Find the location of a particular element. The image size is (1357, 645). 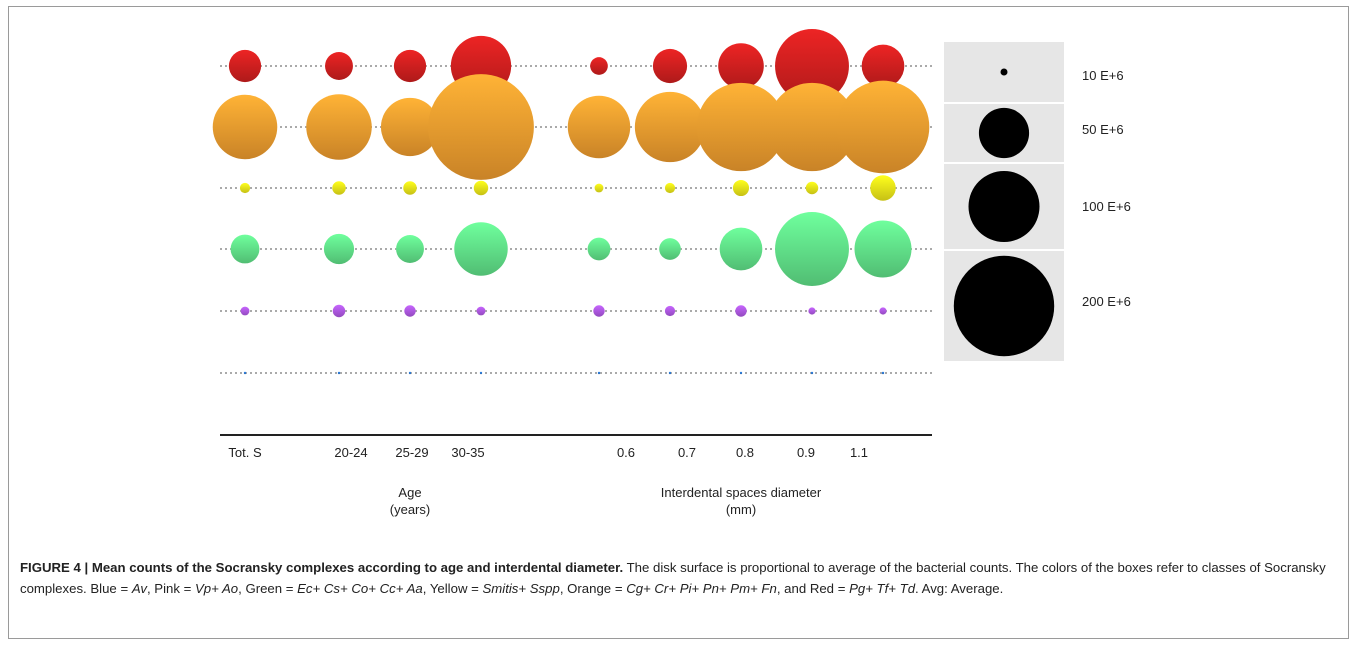

x-tick-label: 20-24 is located at coordinates (350, 452).